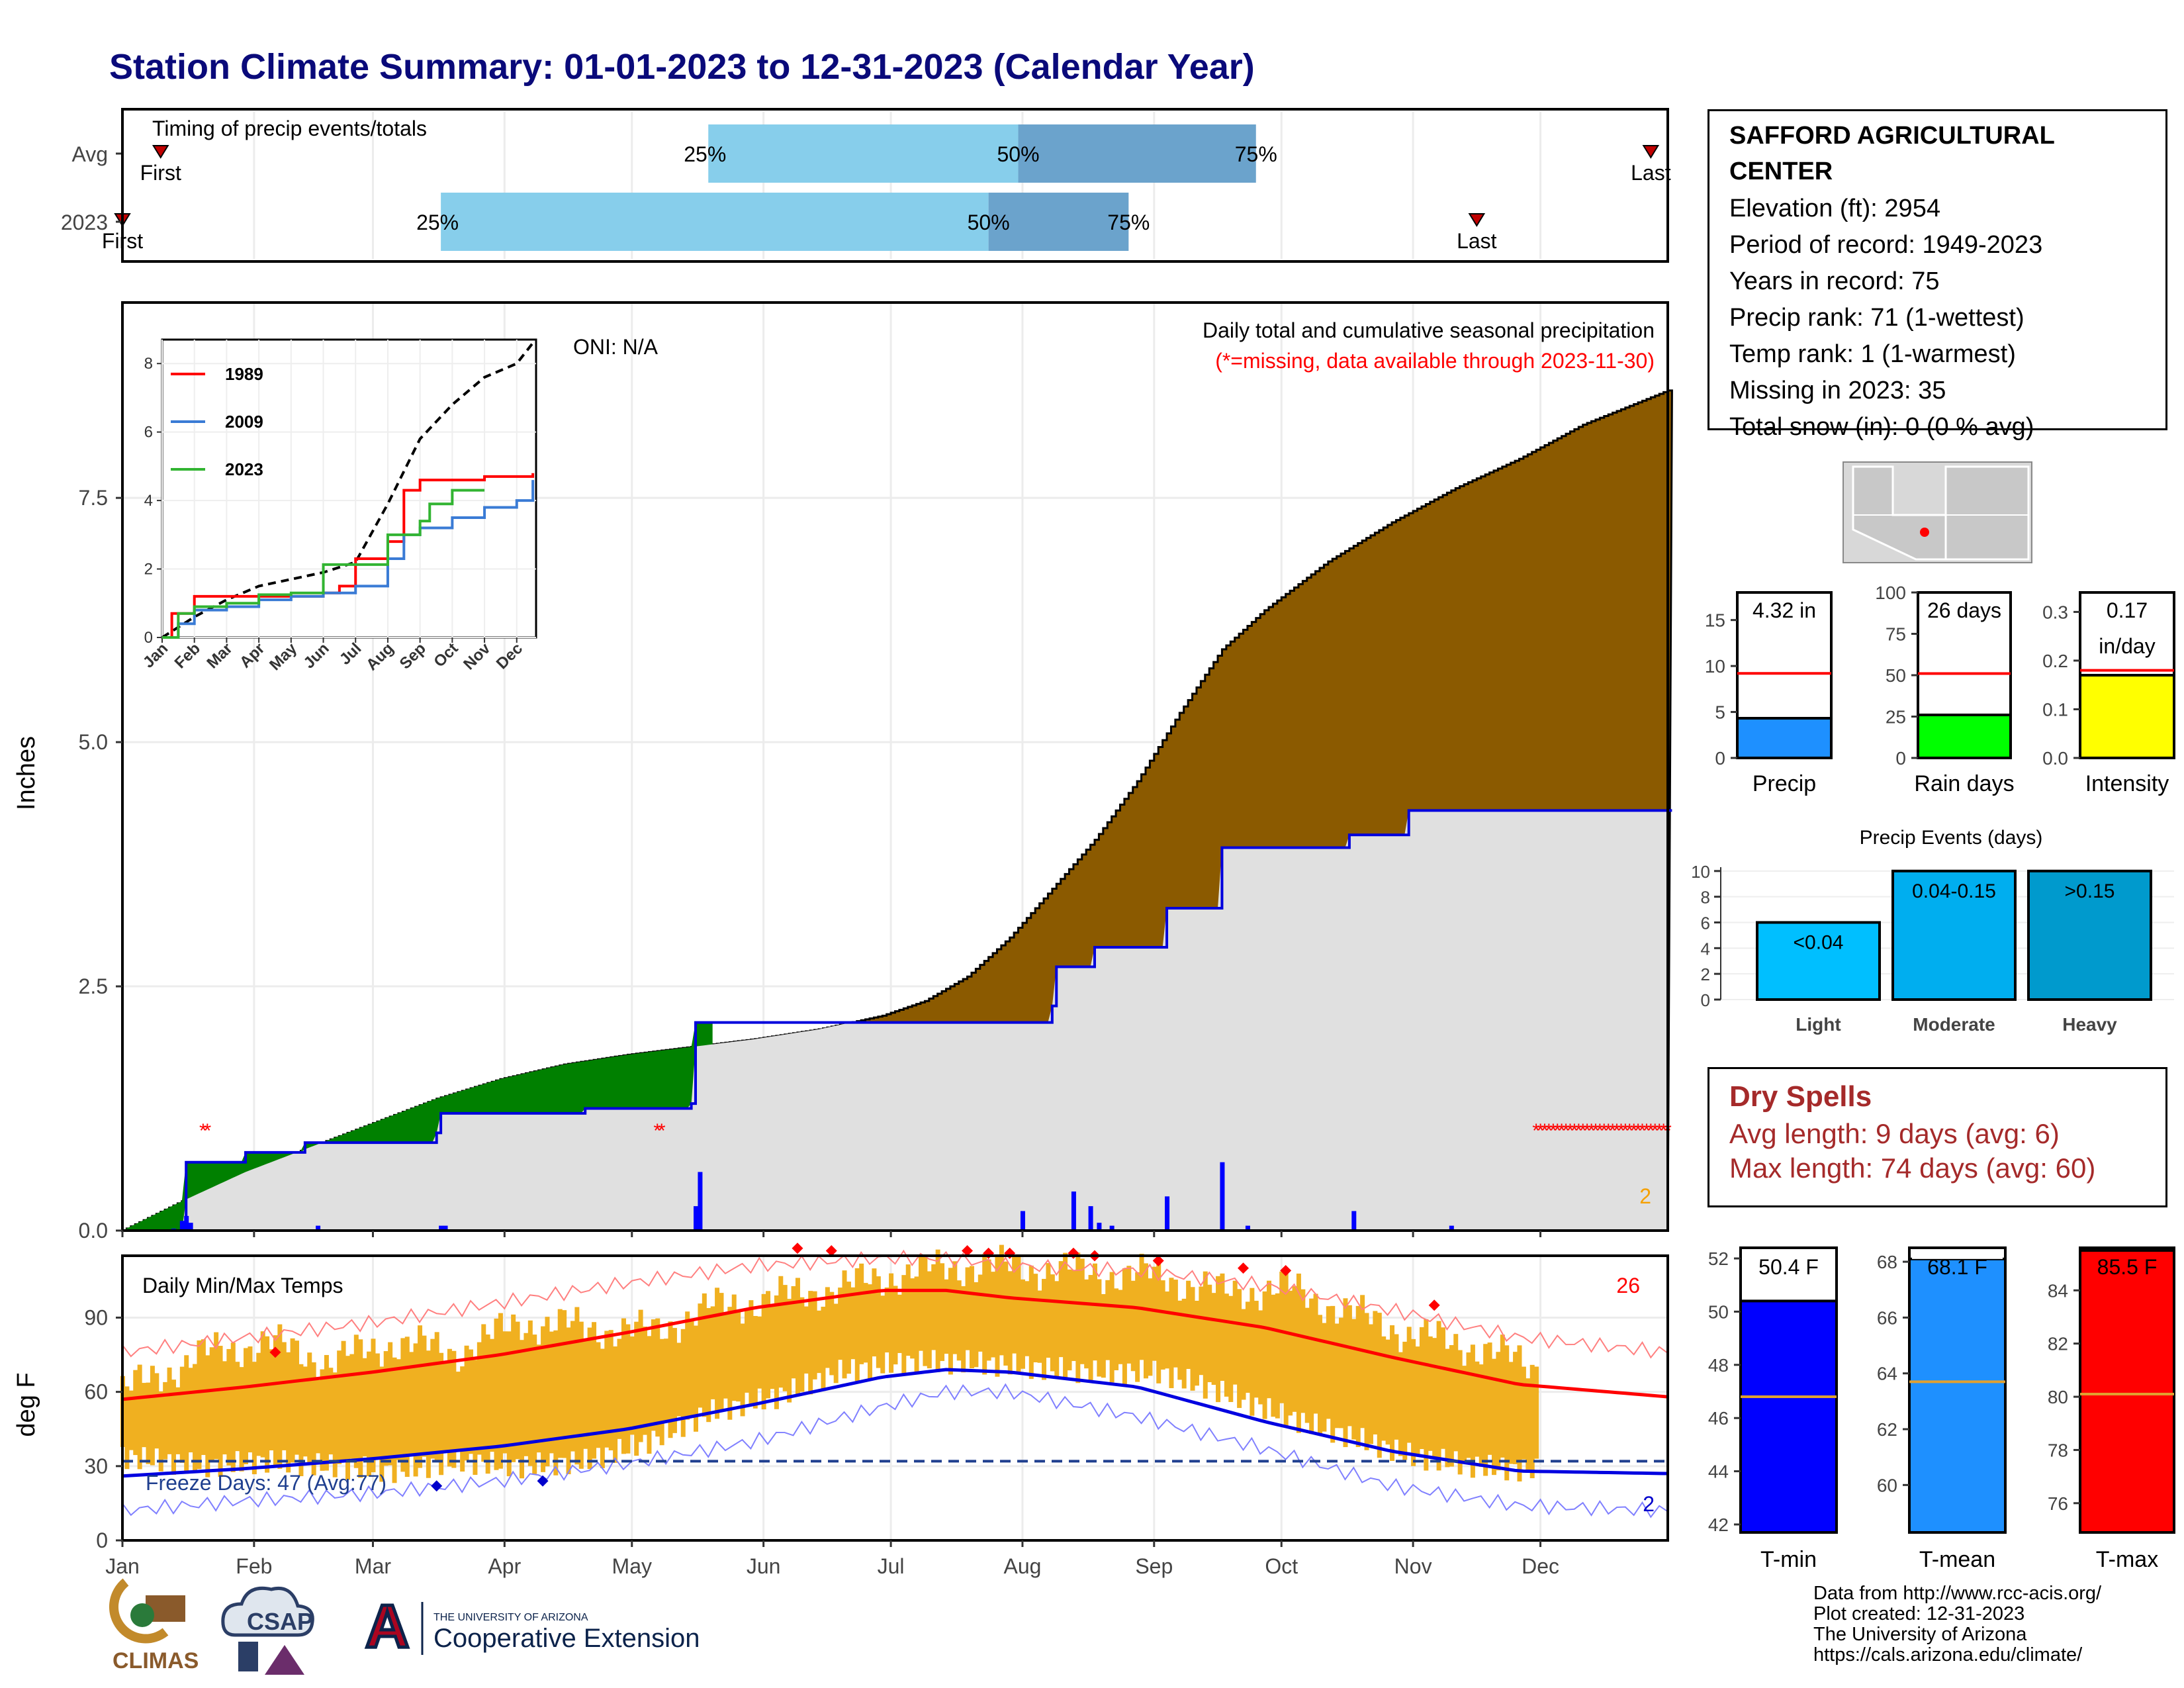 This screenshot has height=1688, width=2184. What do you see at coordinates (1718, 1311) in the screenshot?
I see `temp-summary-ytick-label: 50` at bounding box center [1718, 1311].